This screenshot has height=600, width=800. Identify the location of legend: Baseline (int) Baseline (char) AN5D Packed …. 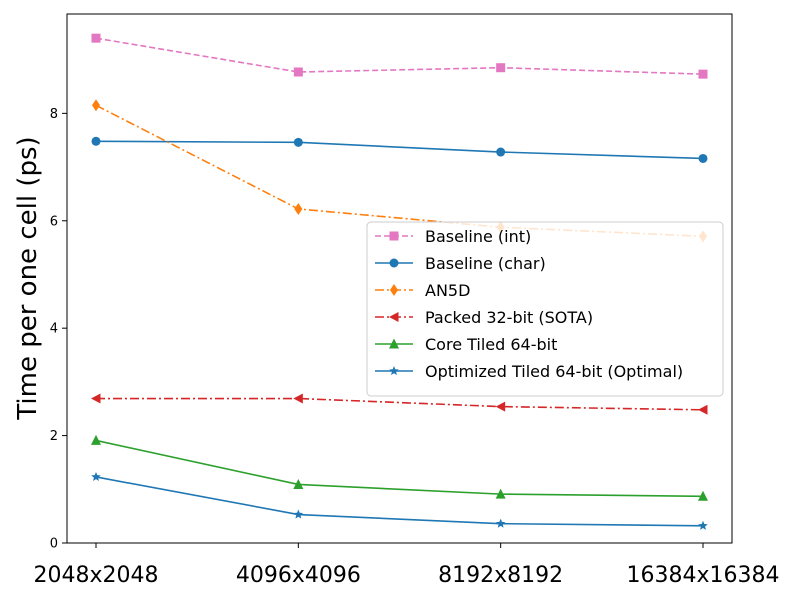
(545, 309).